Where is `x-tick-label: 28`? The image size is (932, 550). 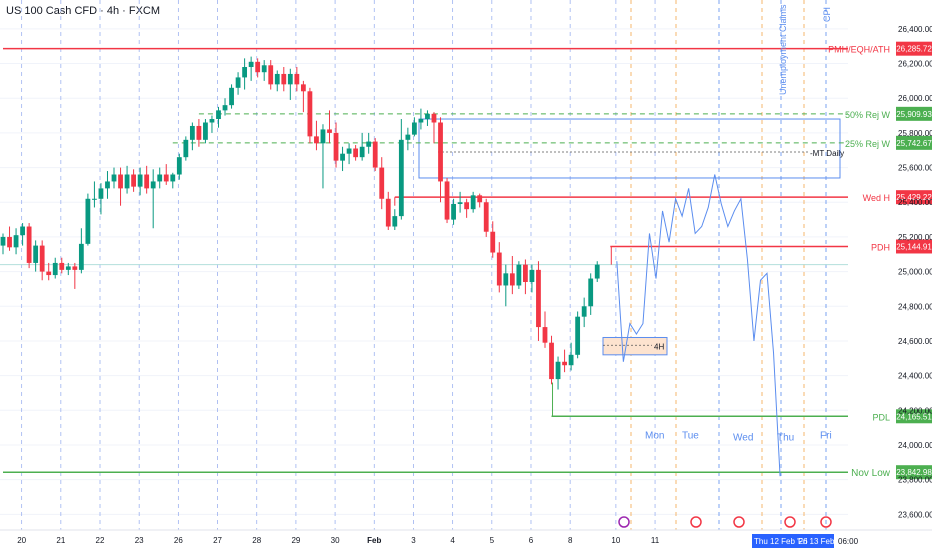 x-tick-label: 28 is located at coordinates (256, 540).